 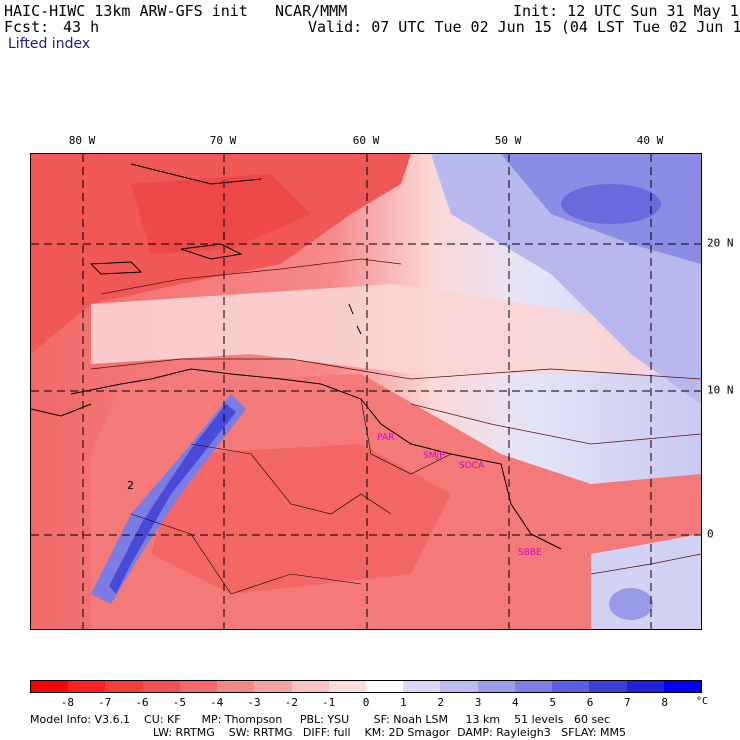 What do you see at coordinates (472, 466) in the screenshot?
I see `city-label: SOCA` at bounding box center [472, 466].